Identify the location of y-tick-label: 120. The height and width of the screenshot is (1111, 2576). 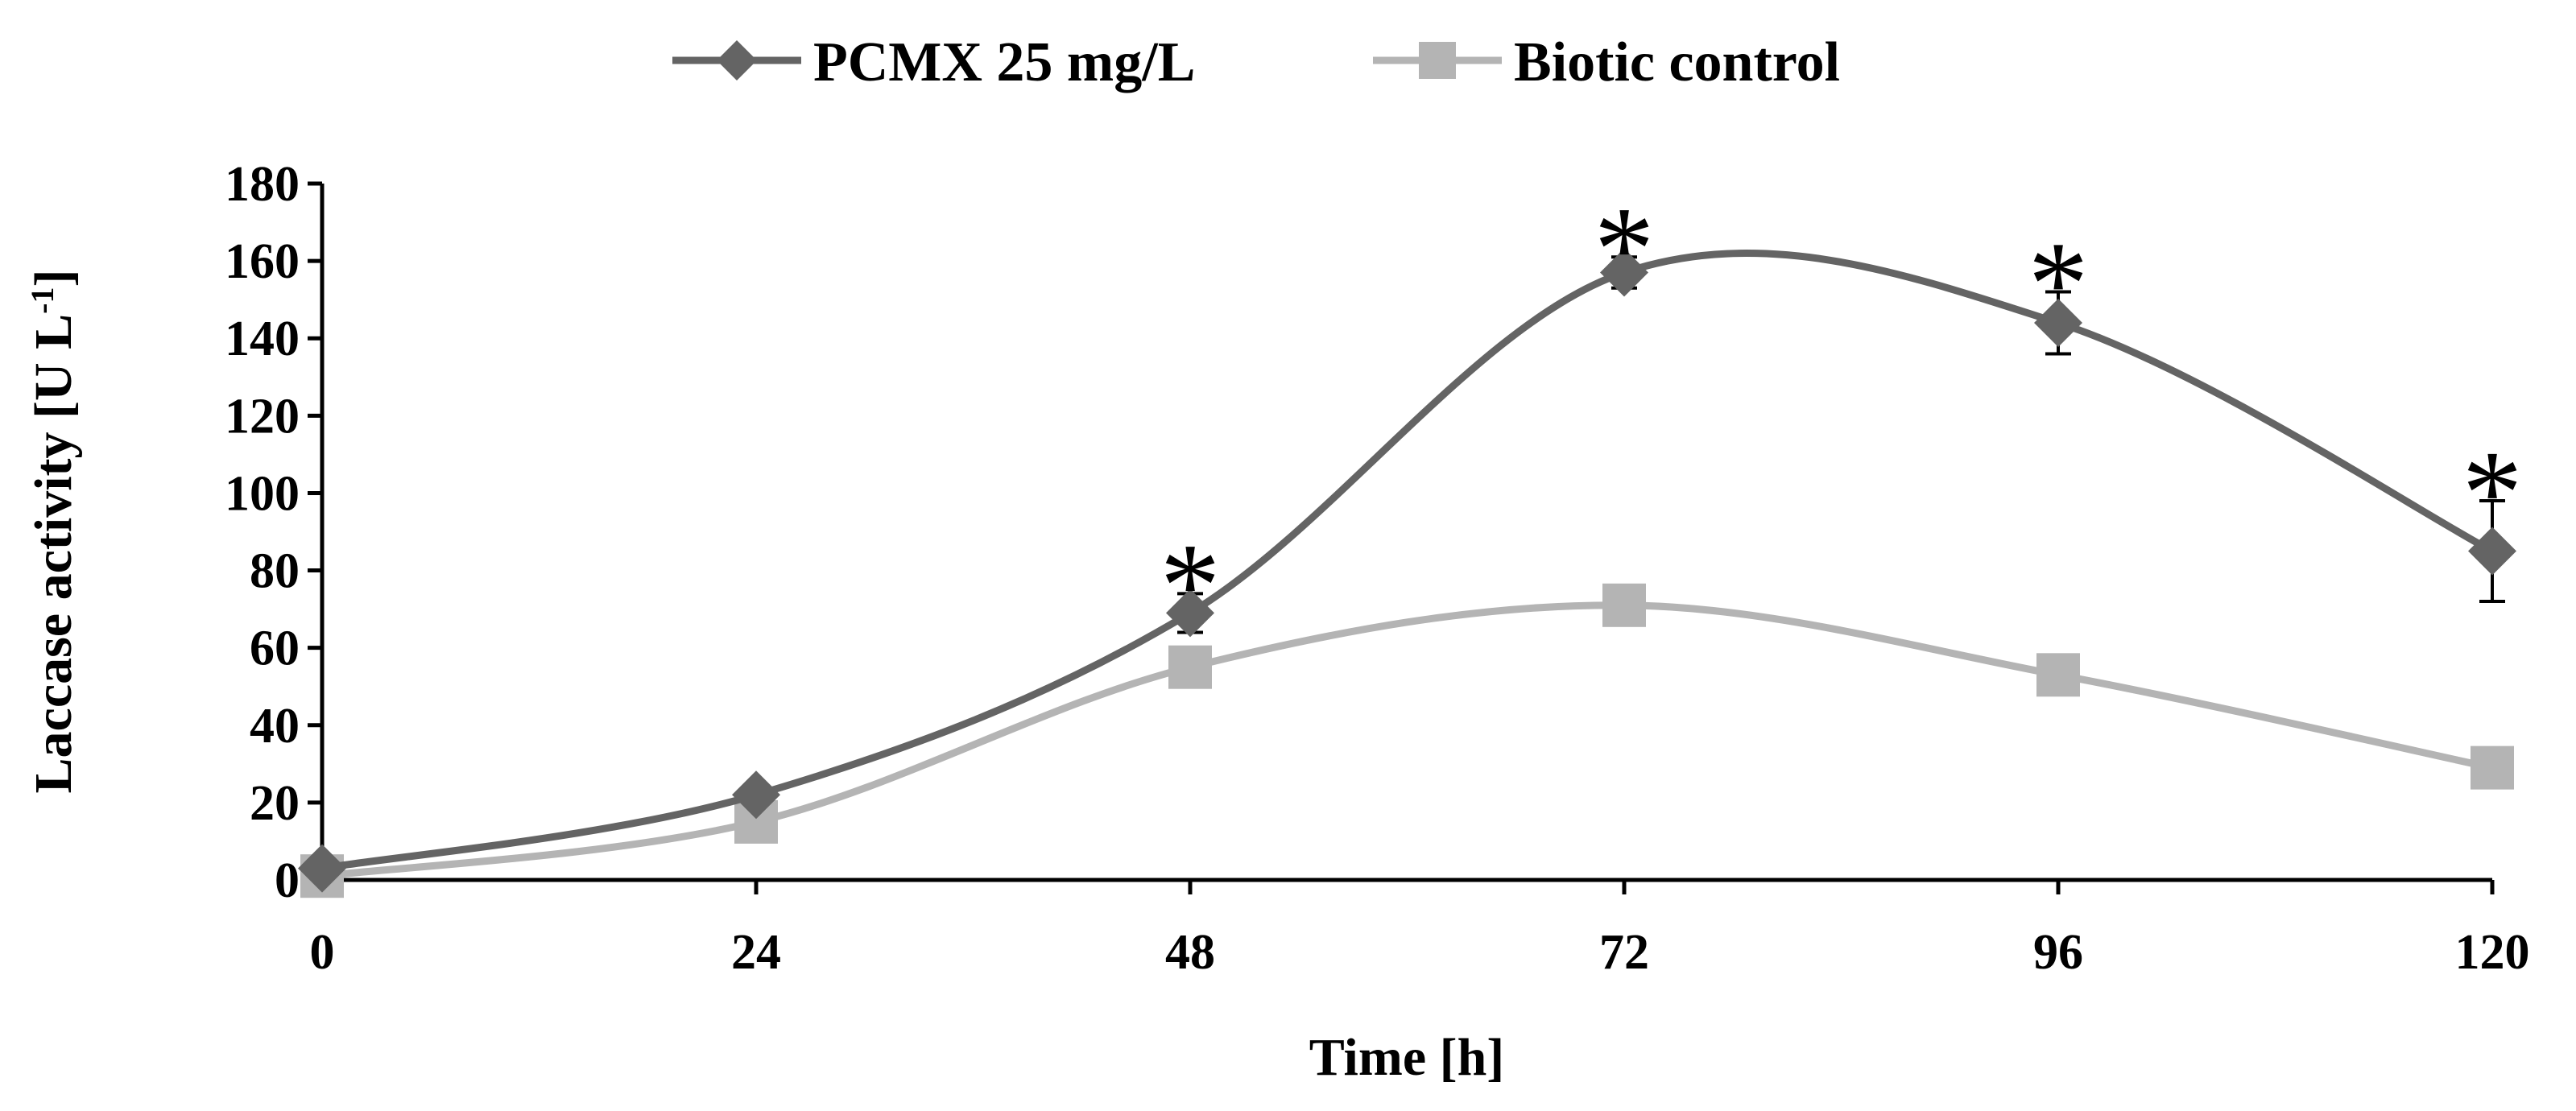
(262, 416).